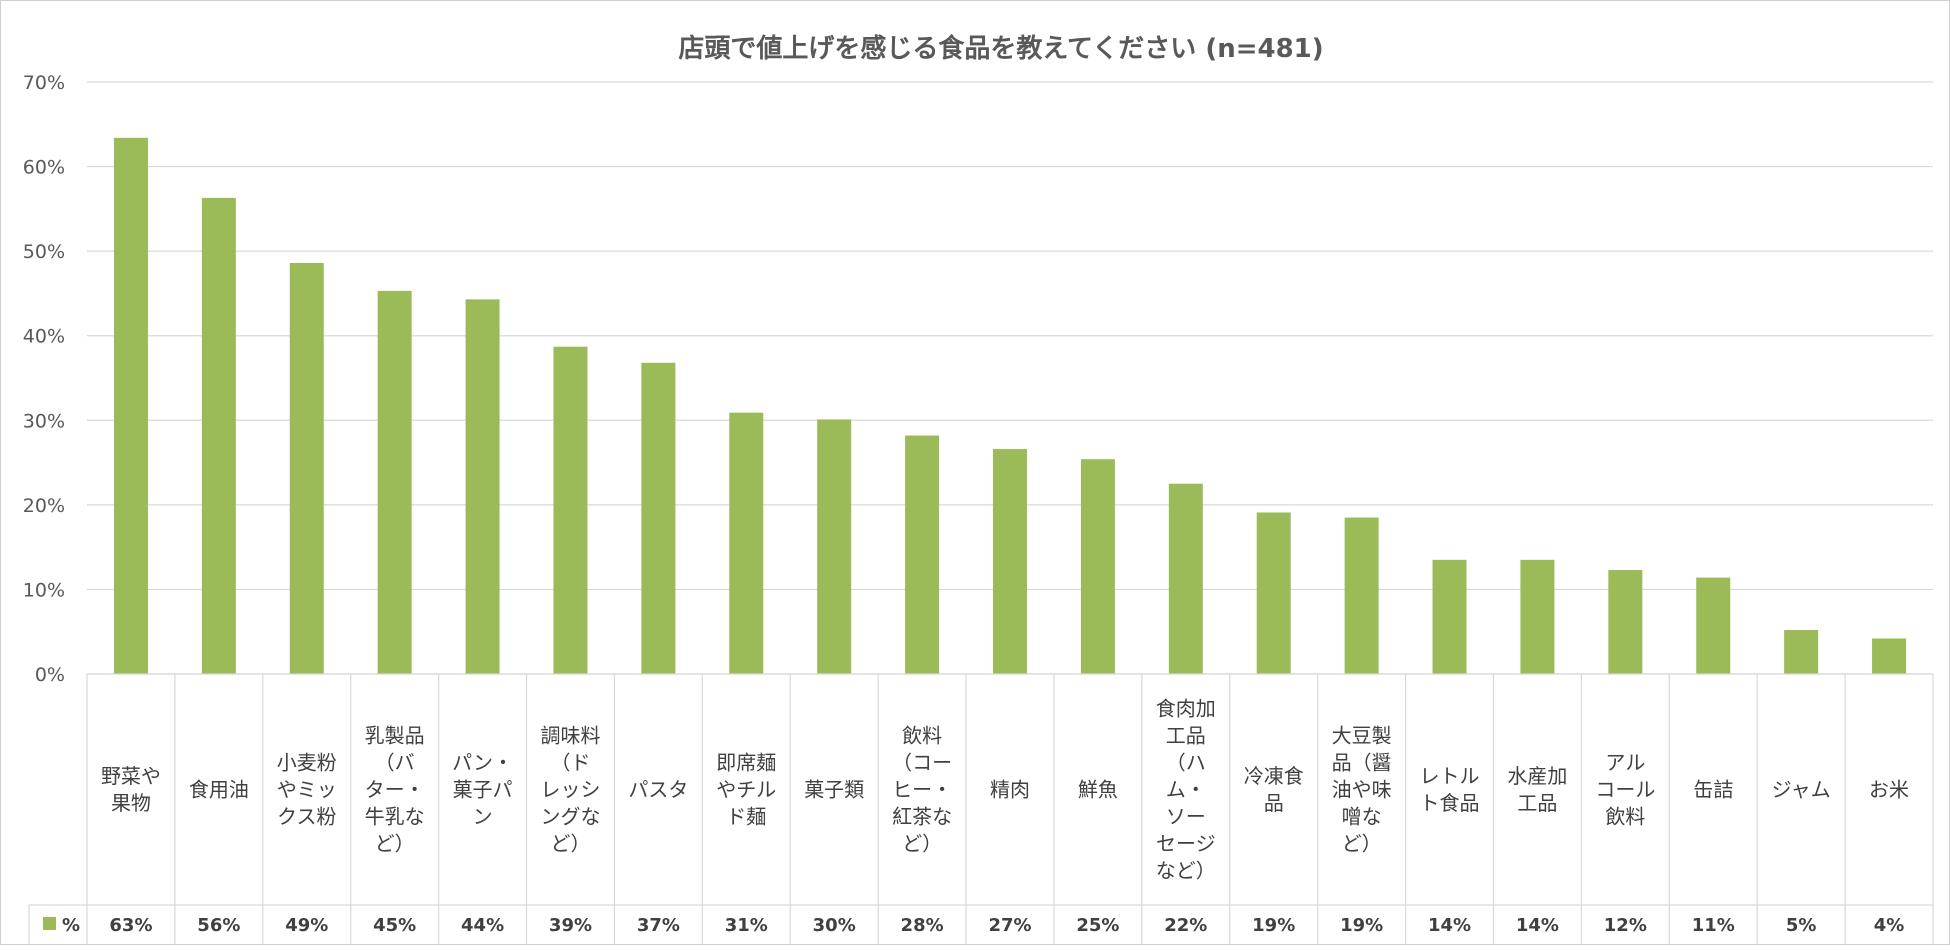  I want to click on y-tick-label: 70%, so click(44, 83).